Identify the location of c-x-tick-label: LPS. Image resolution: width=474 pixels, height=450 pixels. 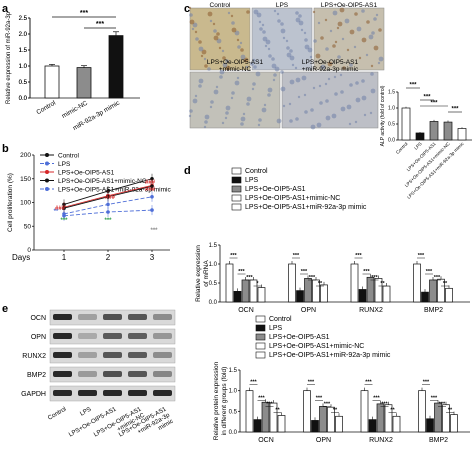
(418, 146).